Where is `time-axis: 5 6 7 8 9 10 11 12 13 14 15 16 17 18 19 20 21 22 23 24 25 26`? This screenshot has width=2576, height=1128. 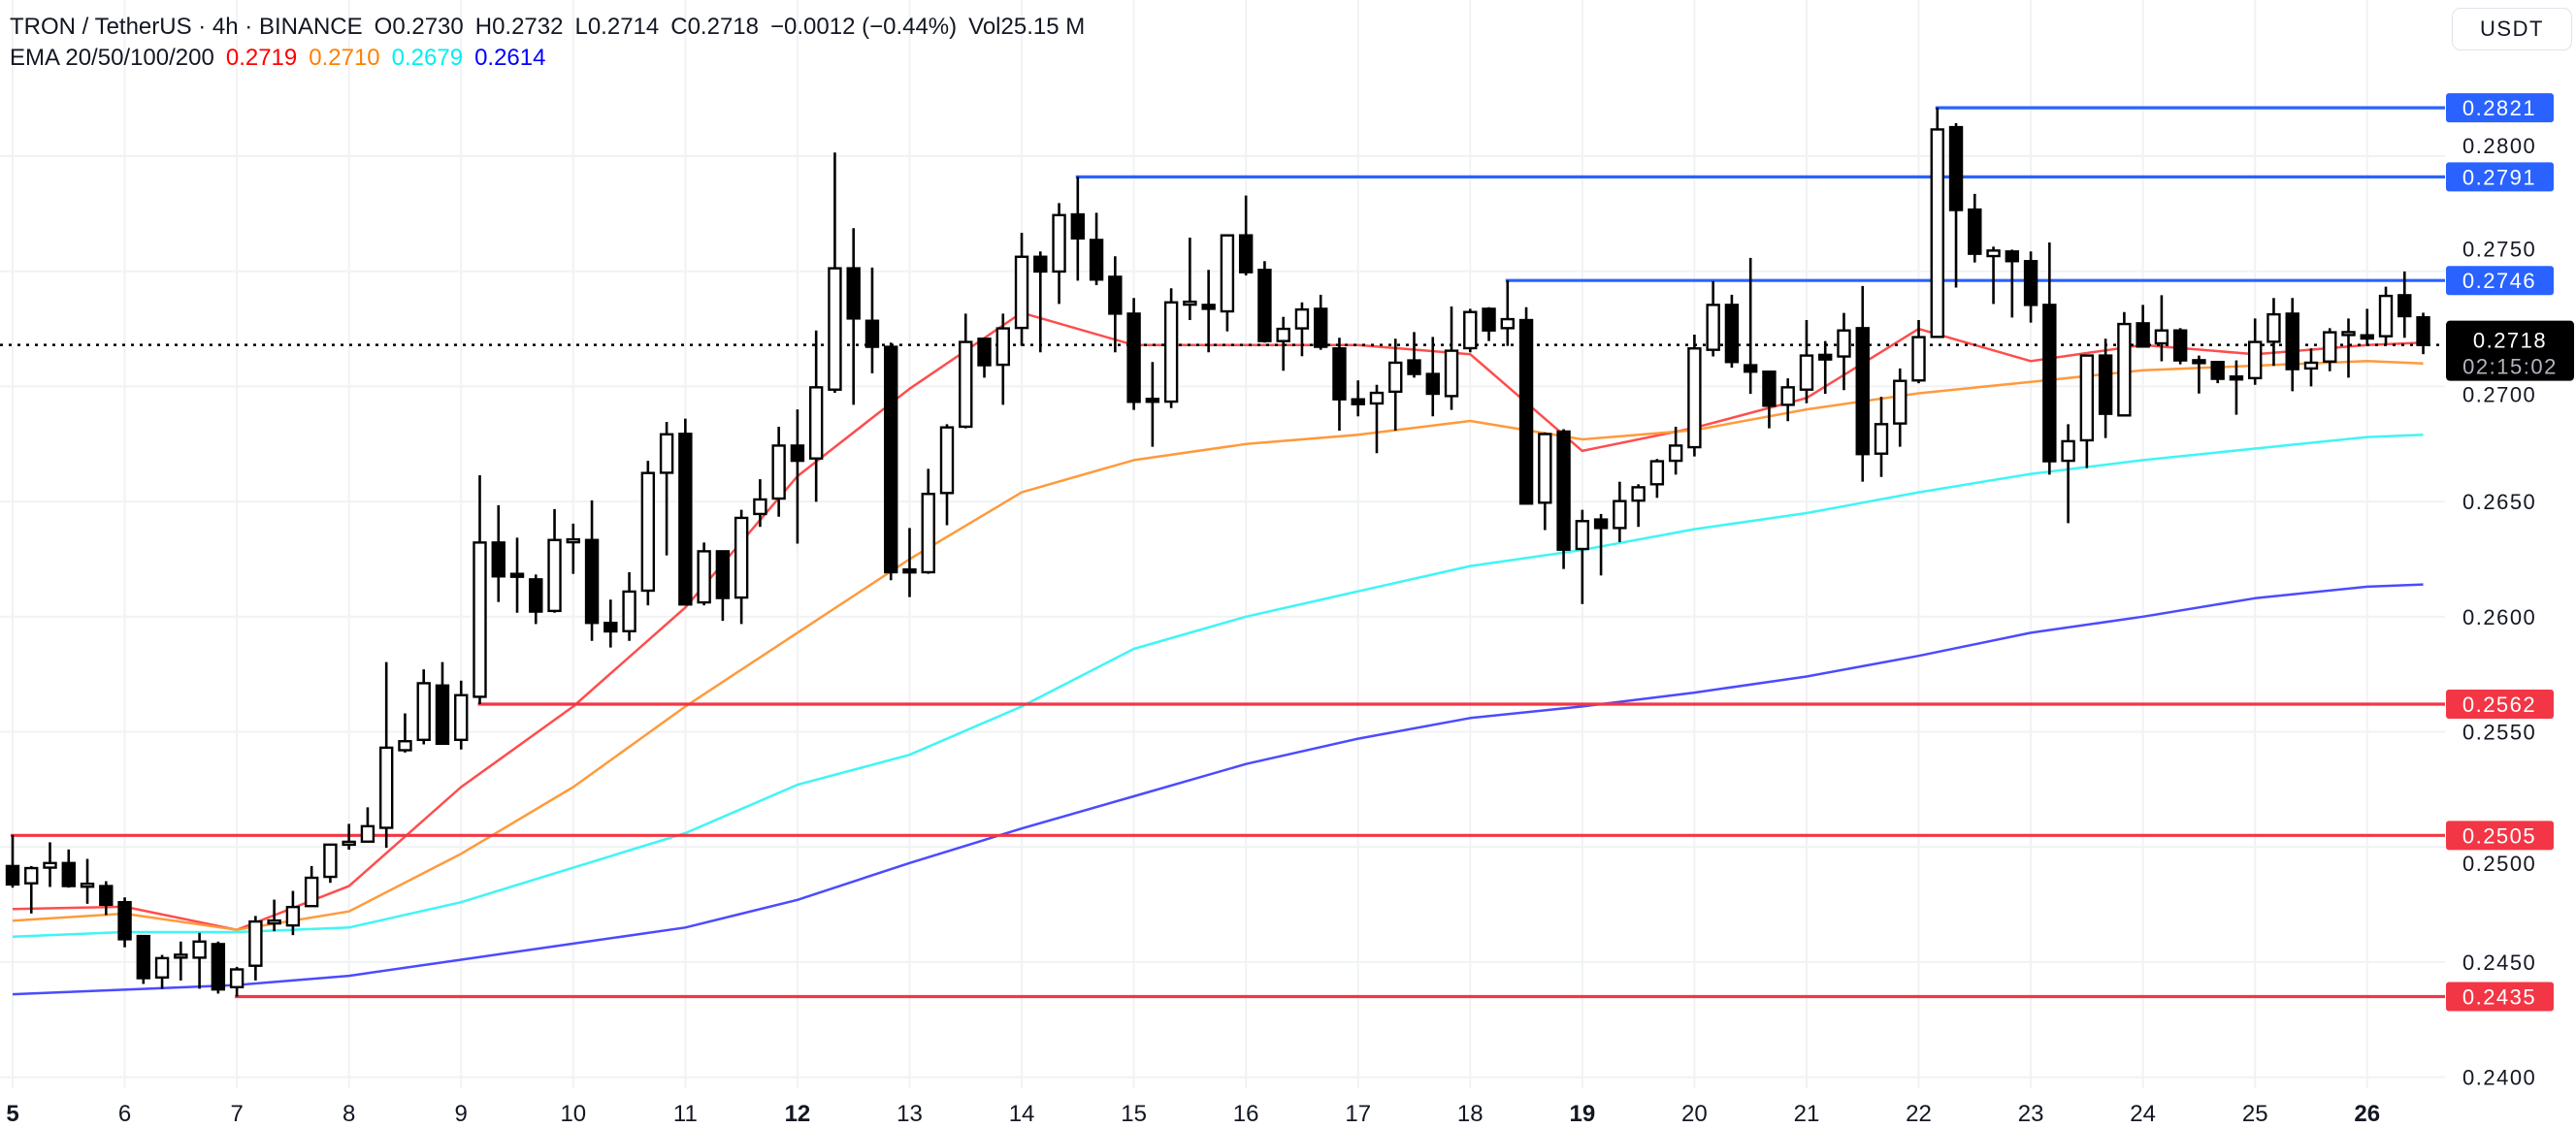 time-axis: 5 6 7 8 9 10 11 12 13 14 15 16 17 18 19 20 21 22 23 24 25 26 is located at coordinates (1193, 1114).